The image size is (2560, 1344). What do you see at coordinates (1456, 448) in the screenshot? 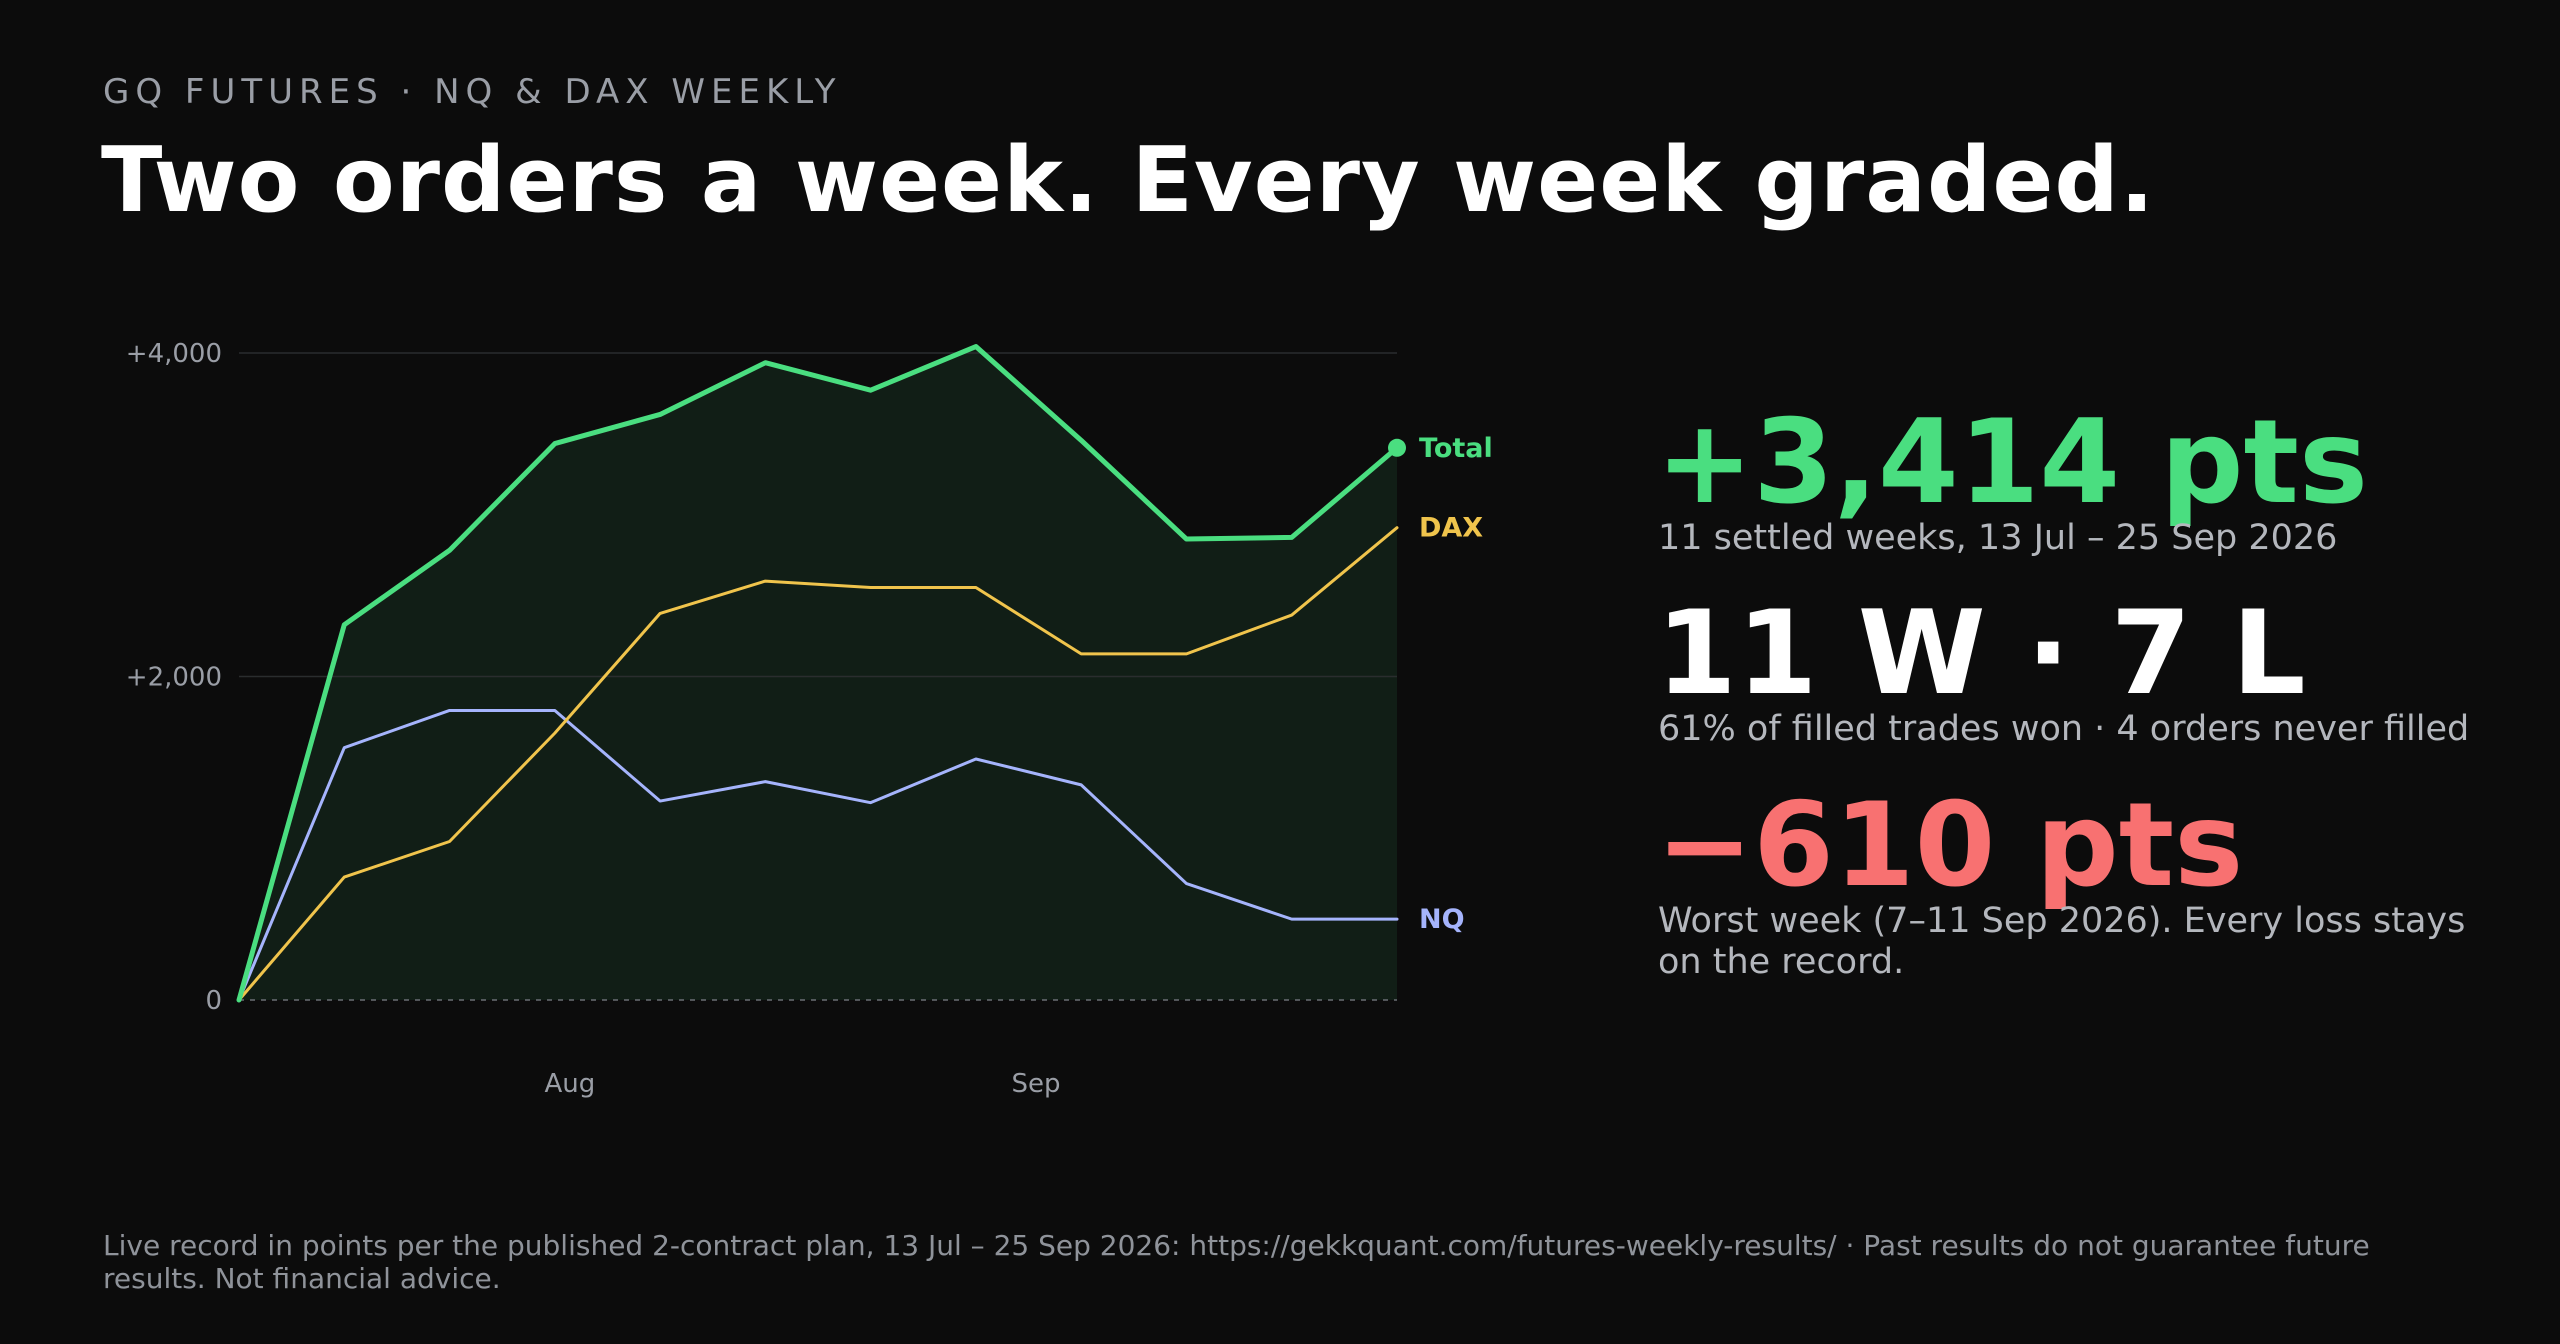
I see `total-series-label: Total` at bounding box center [1456, 448].